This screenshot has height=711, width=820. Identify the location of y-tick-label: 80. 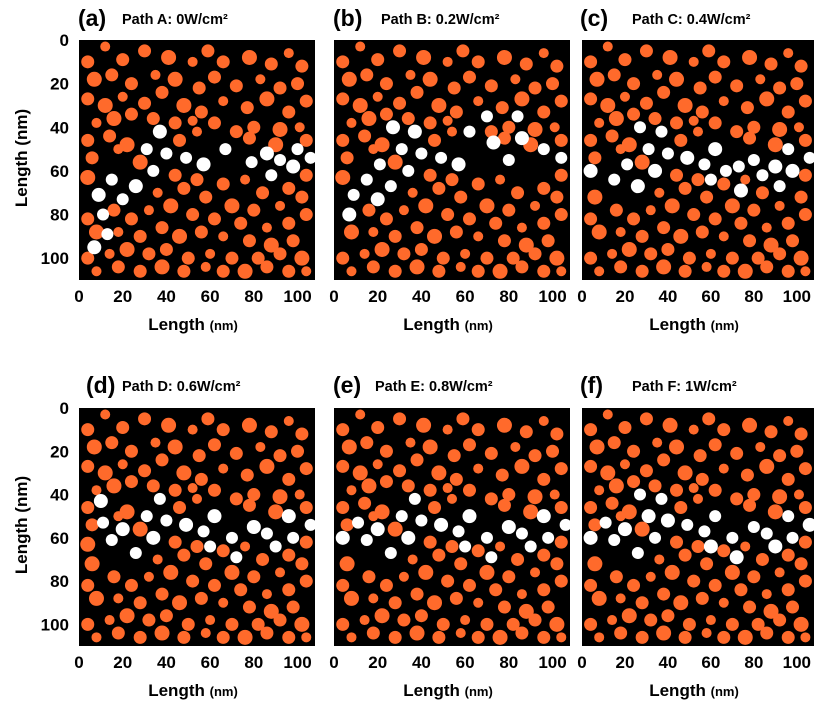
(59, 581).